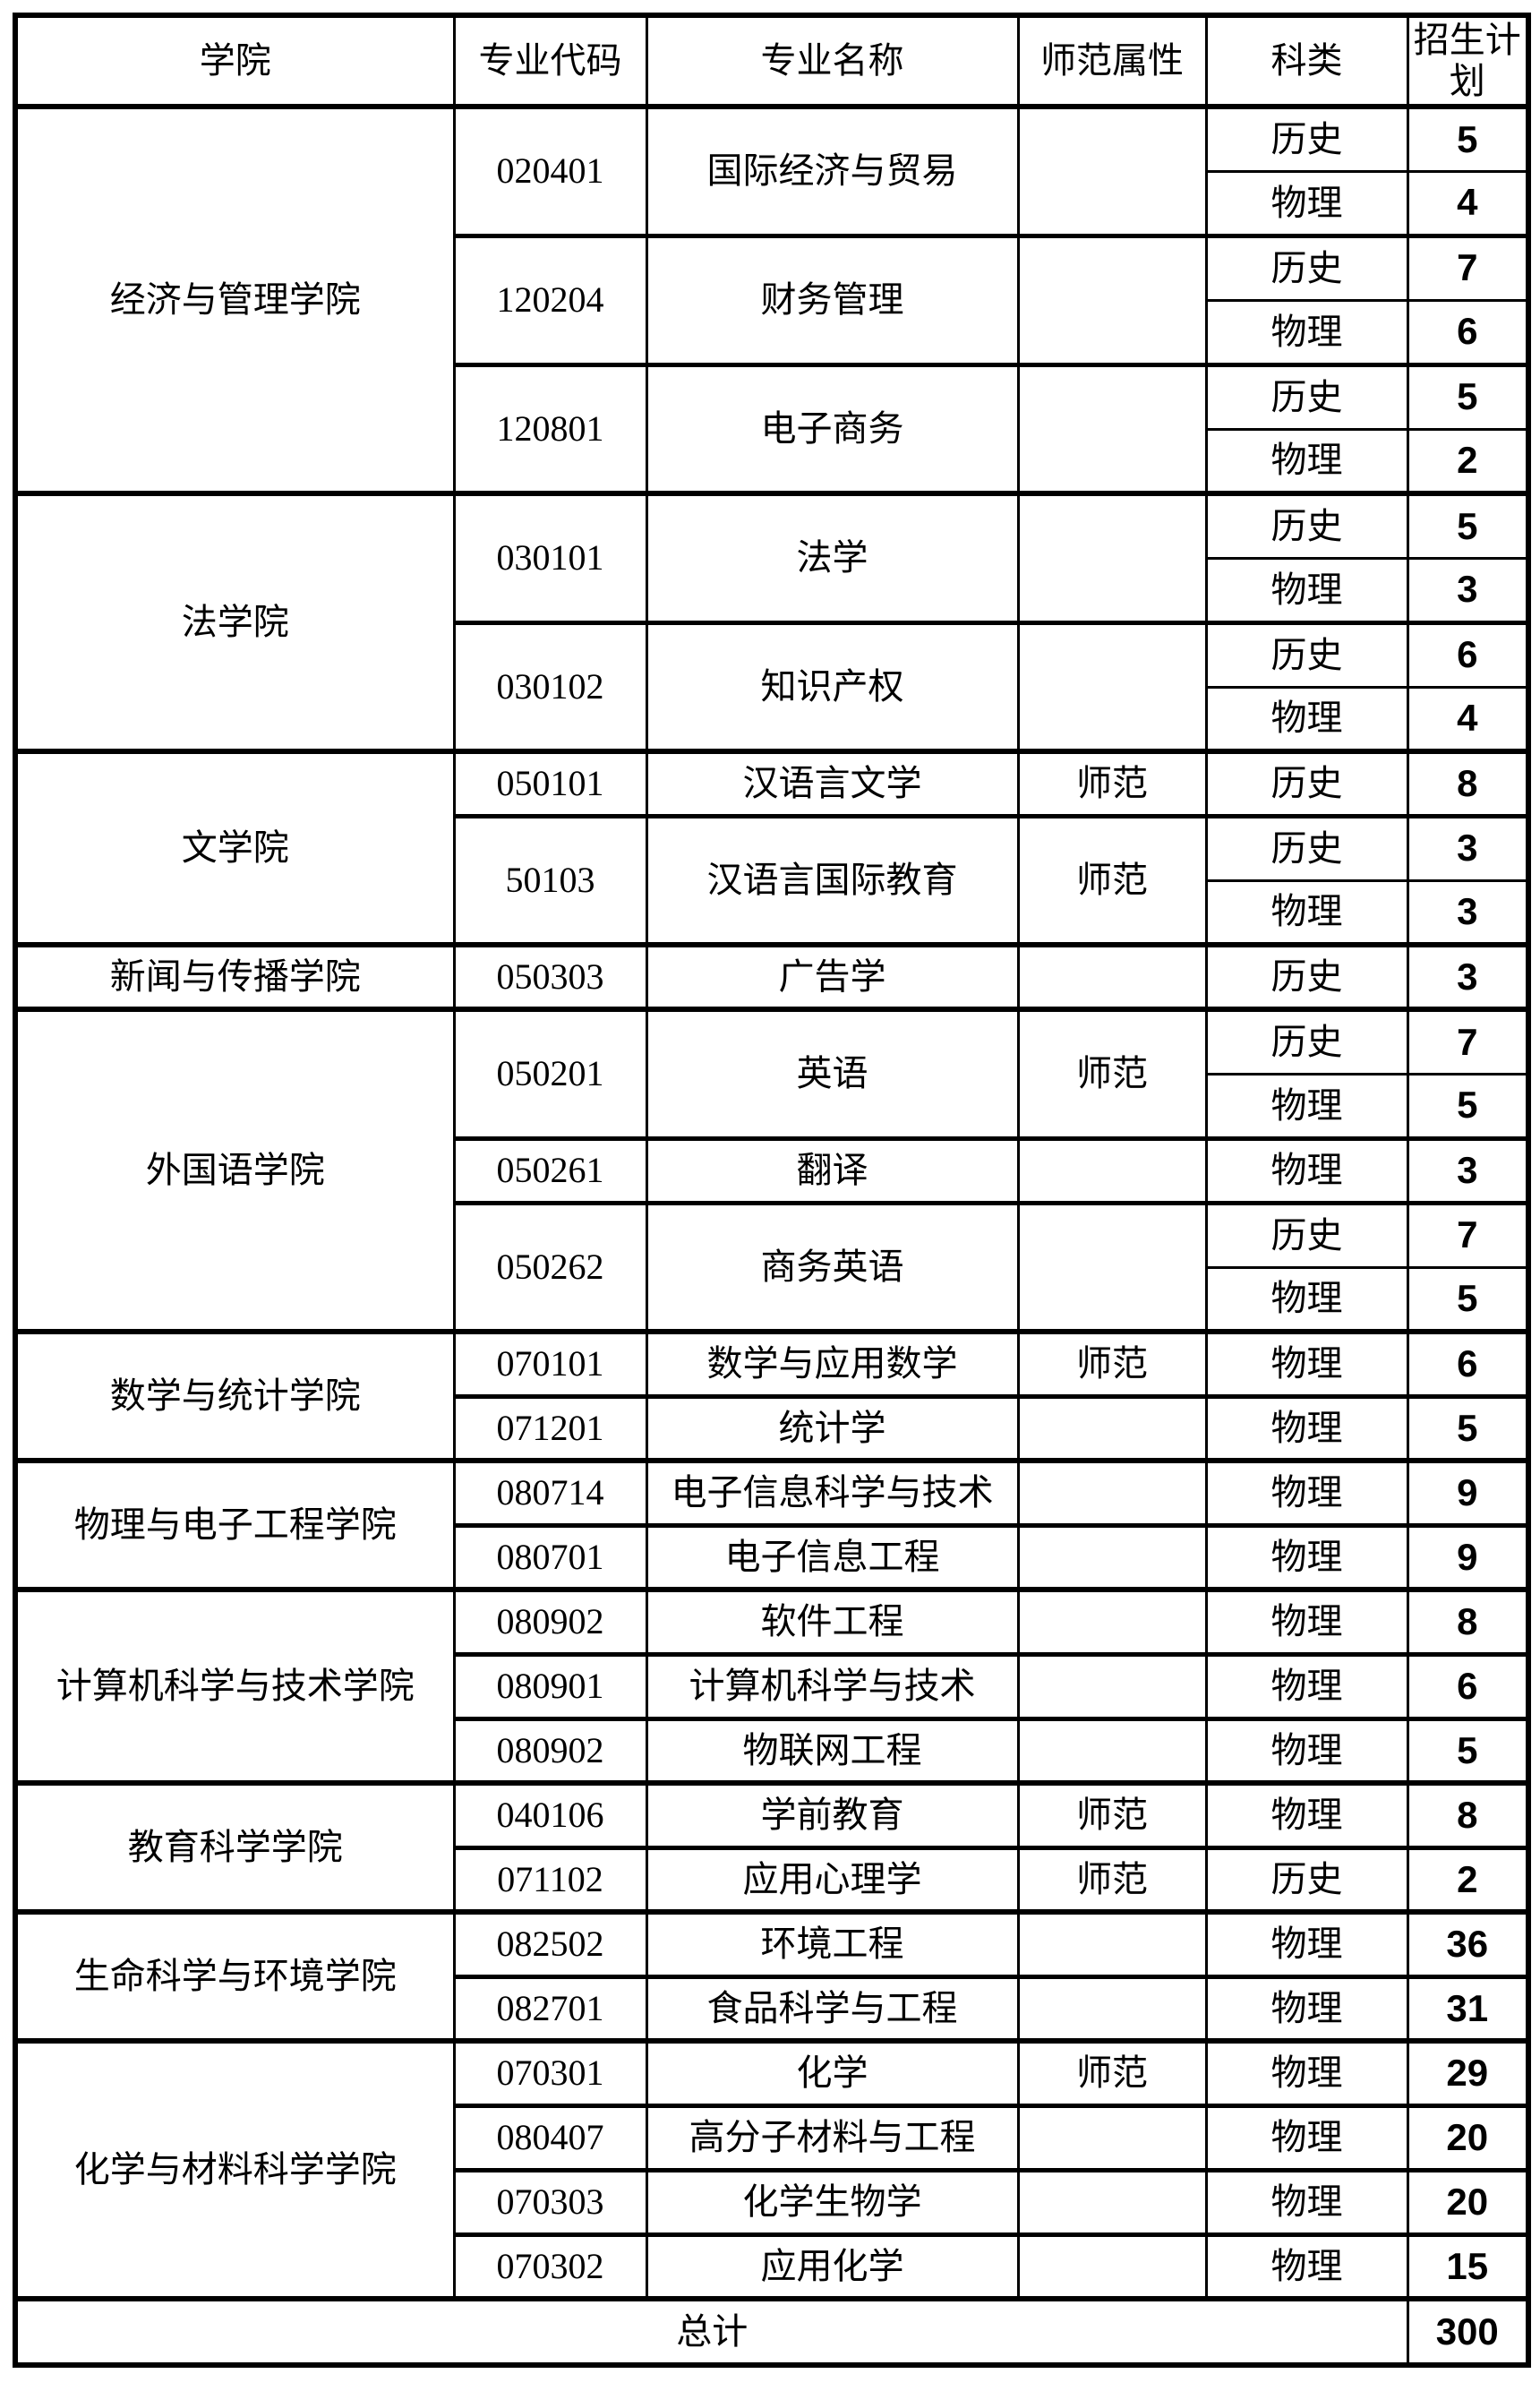 Image resolution: width=1540 pixels, height=2391 pixels. Describe the element at coordinates (1468, 1879) in the screenshot. I see `enrollment-count-cell: 2` at that location.